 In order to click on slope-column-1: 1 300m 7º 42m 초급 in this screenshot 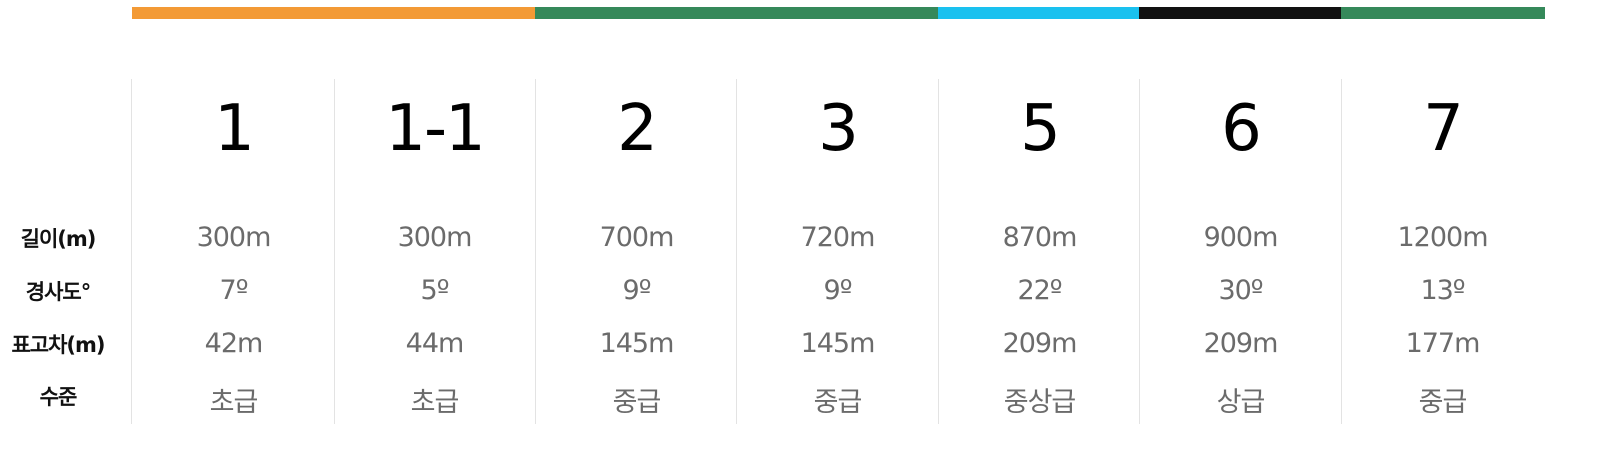, I will do `click(233, 229)`.